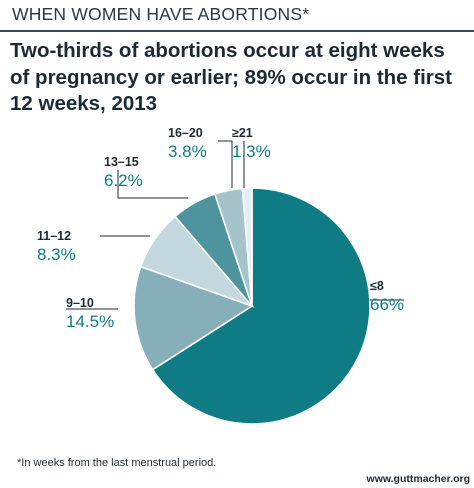 The width and height of the screenshot is (474, 488). I want to click on slice-category-label: 11–12, so click(54, 236).